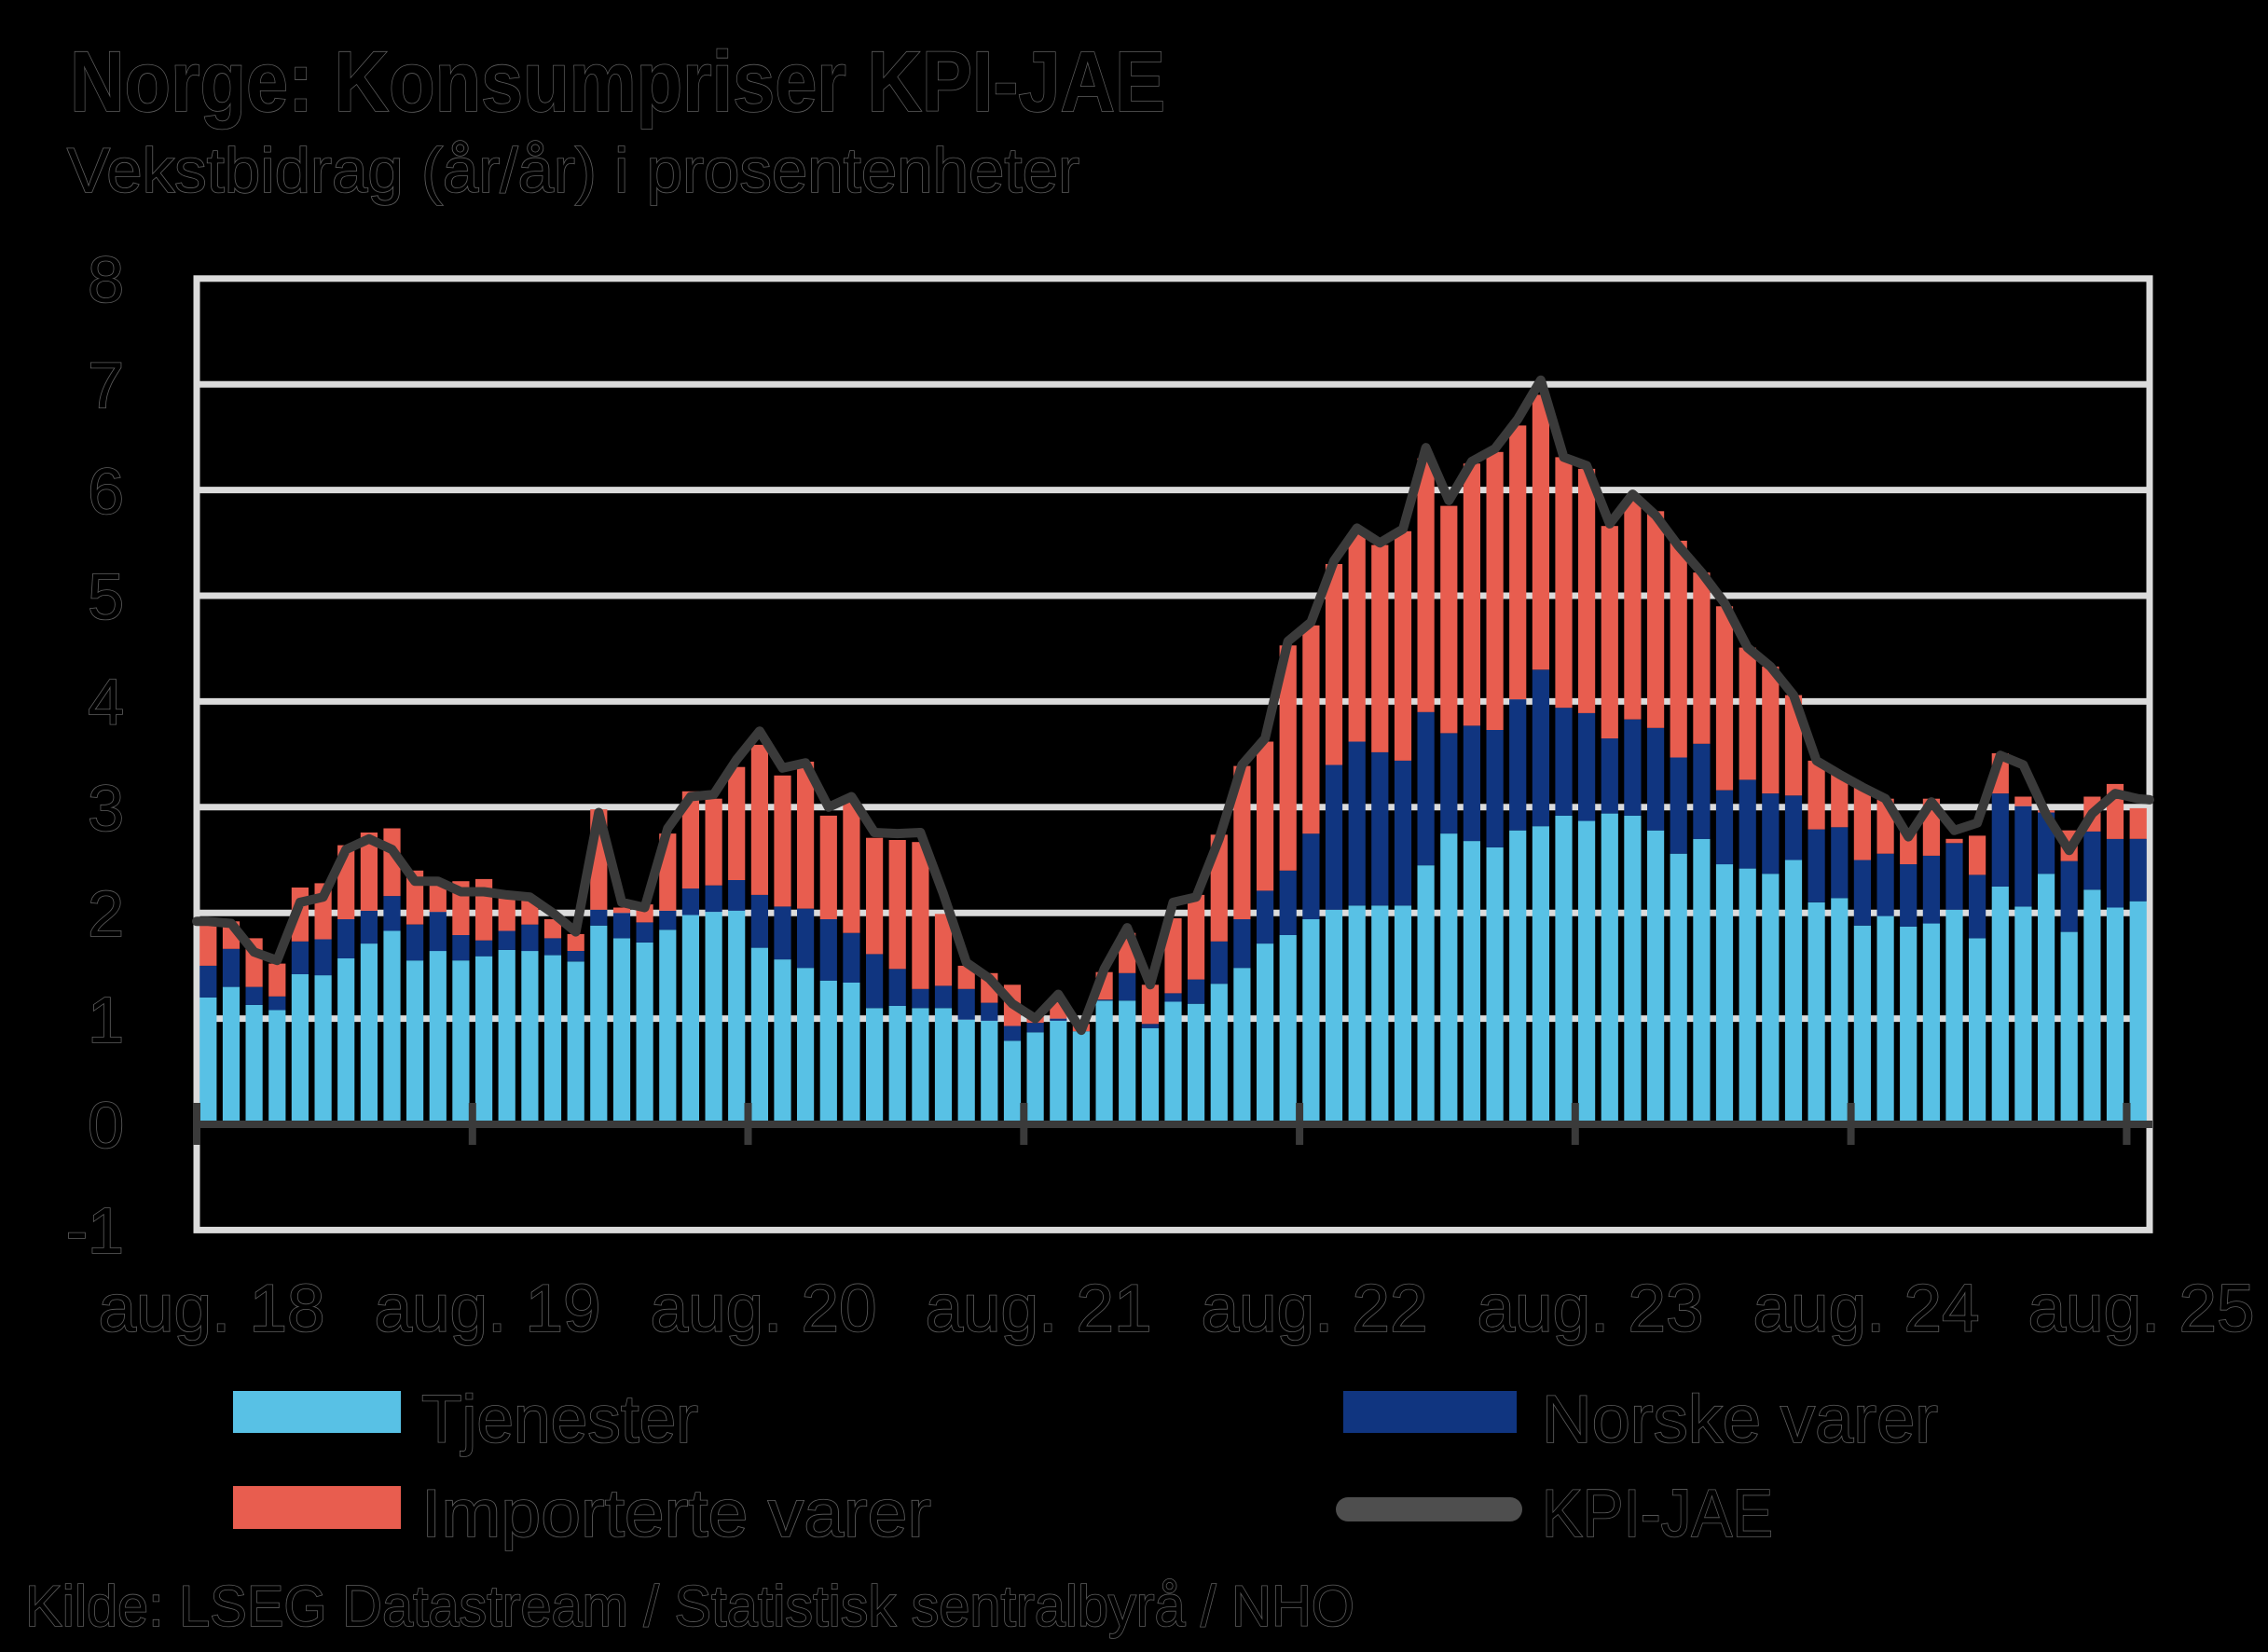 The width and height of the screenshot is (2268, 1652). Describe the element at coordinates (617, 82) in the screenshot. I see `svg-text: Norge: Konsumpriser KPI-JAE` at that location.